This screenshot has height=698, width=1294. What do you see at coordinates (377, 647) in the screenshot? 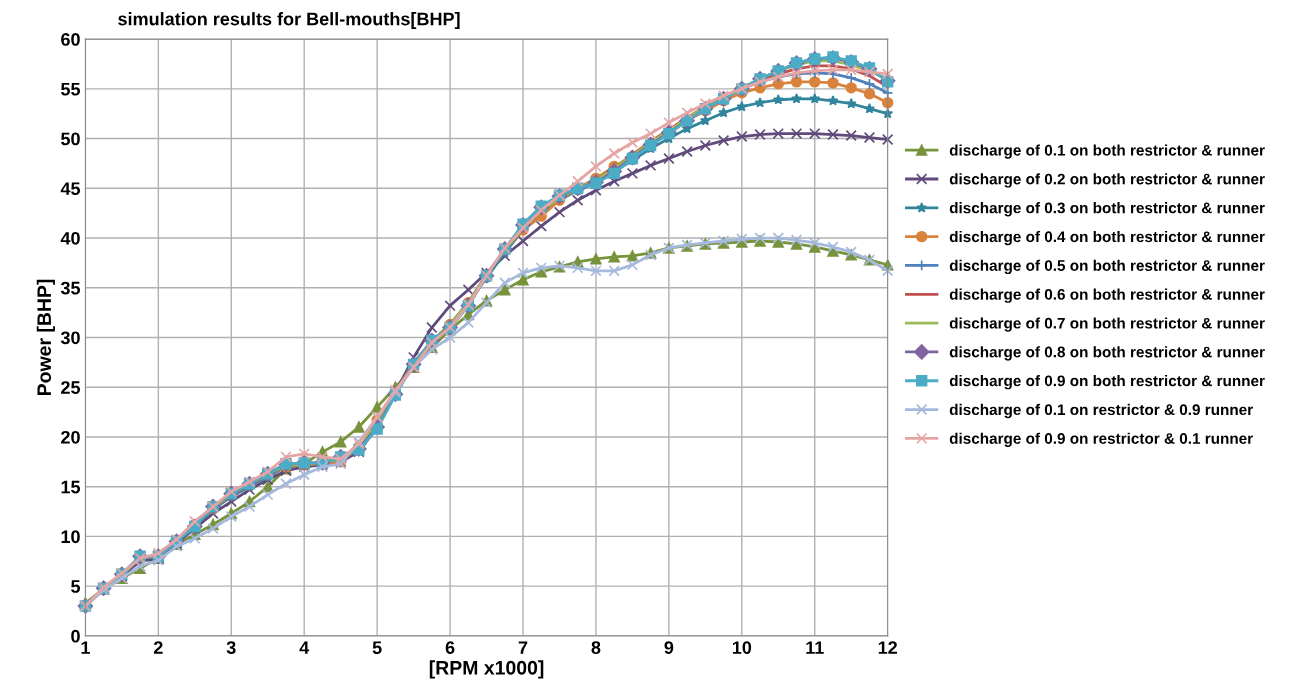
I see `x-tick-label: 5` at bounding box center [377, 647].